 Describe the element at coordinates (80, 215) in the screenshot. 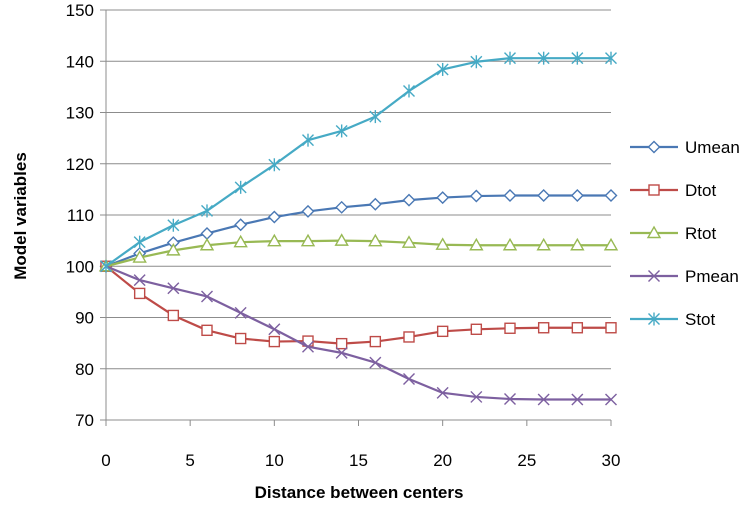

I see `y-tick-label: 110` at that location.